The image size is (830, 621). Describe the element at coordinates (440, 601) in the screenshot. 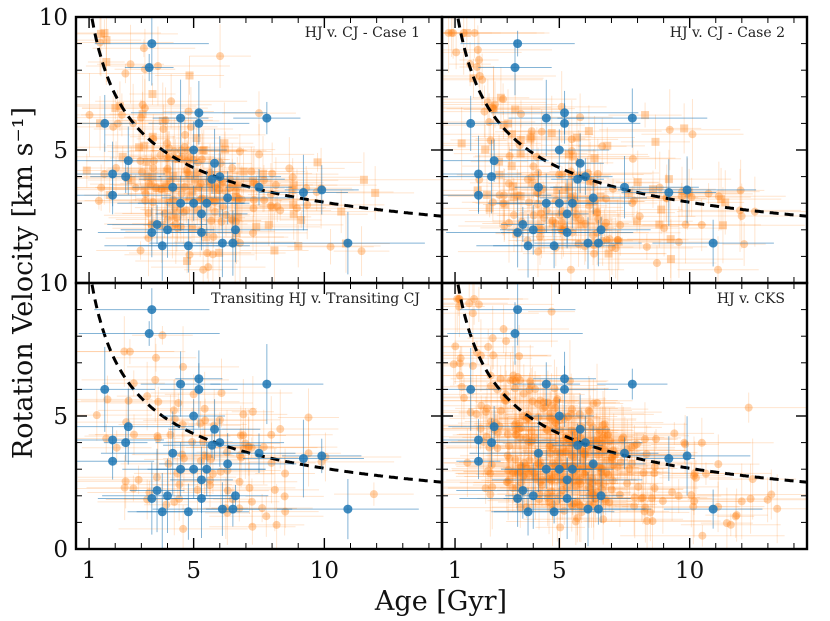

I see `x-axis-title: Age [Gyr]` at that location.